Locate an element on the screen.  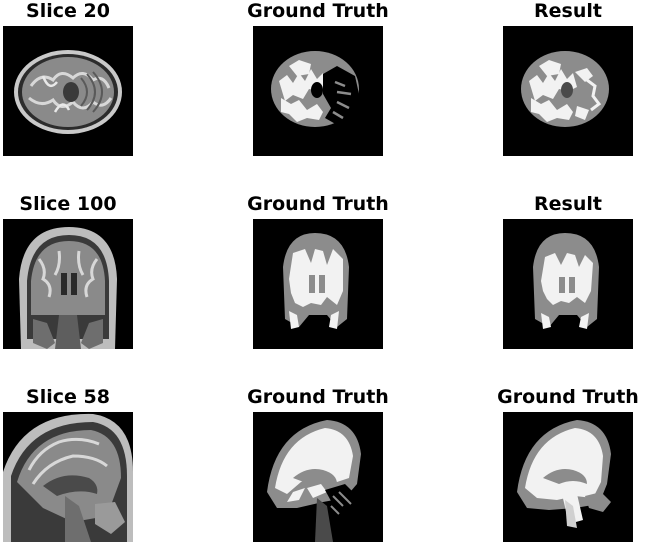
panel-title: Slice 100 is located at coordinates (68, 204).